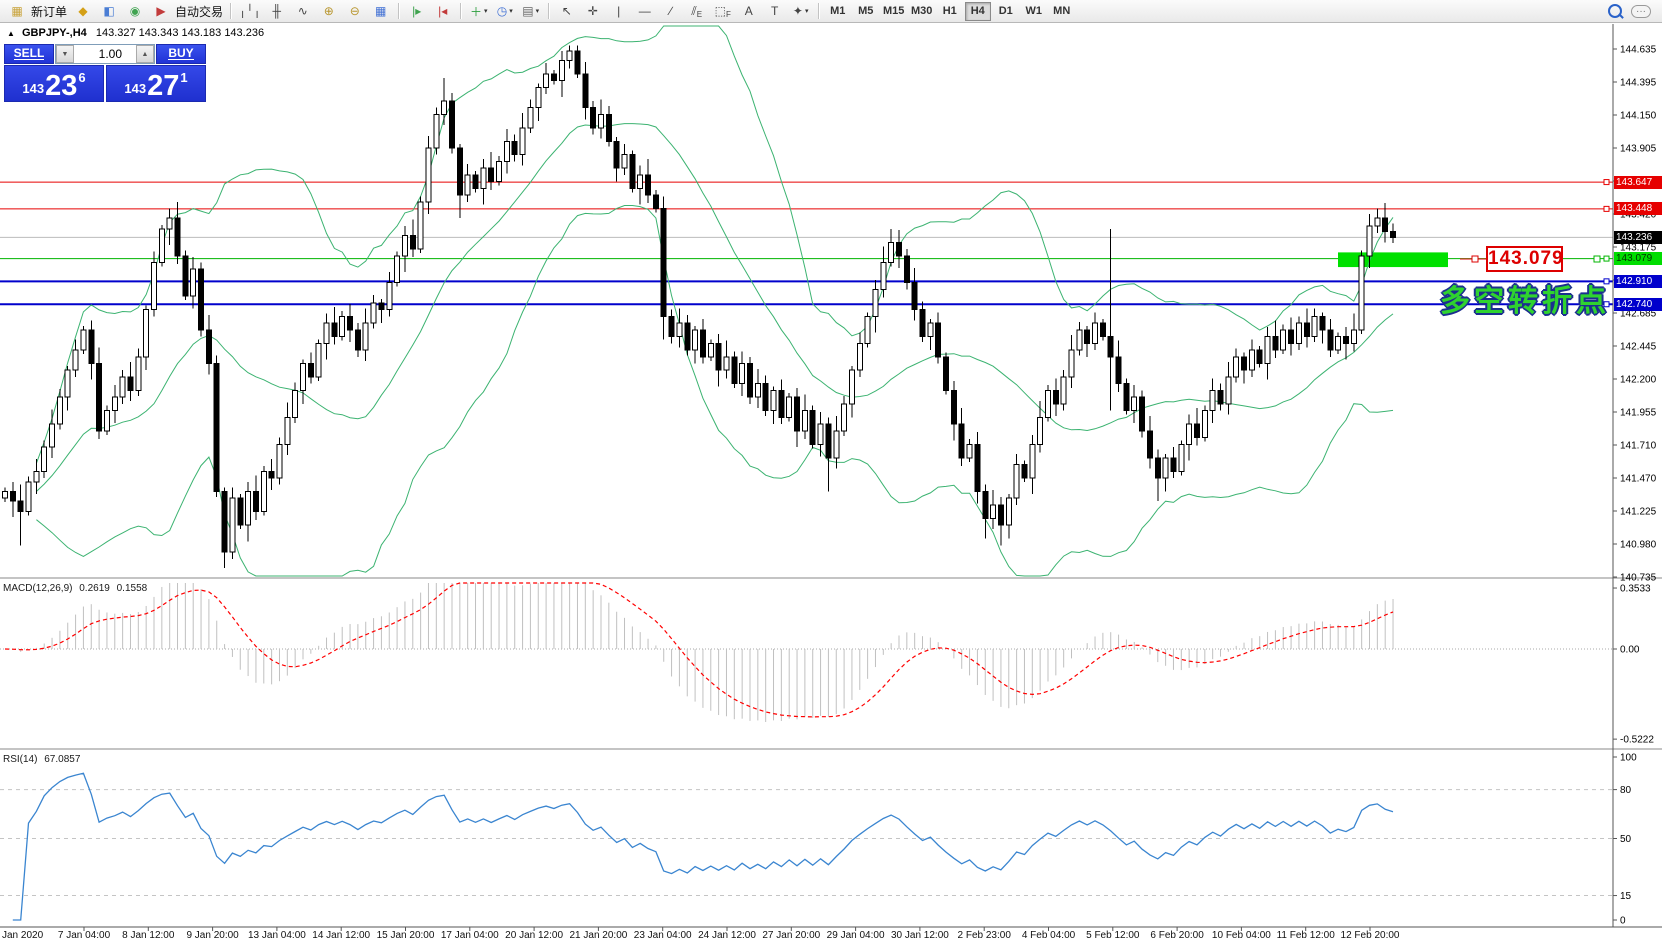 This screenshot has height=946, width=1662. Describe the element at coordinates (1370, 935) in the screenshot. I see `svg-text: 12 Feb 20:00` at that location.